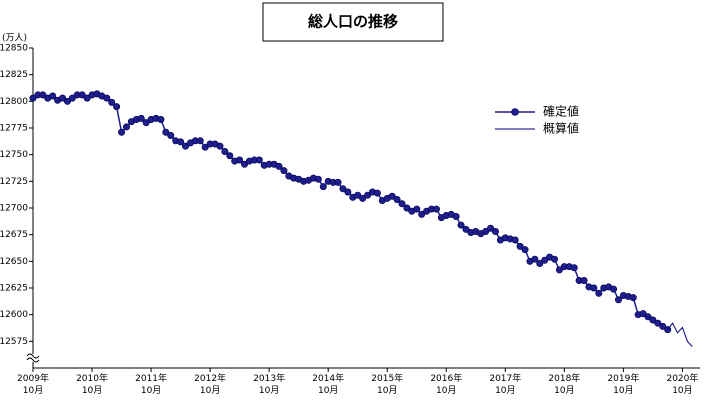  I want to click on x-tick-label: 2019年 10月, so click(623, 384).